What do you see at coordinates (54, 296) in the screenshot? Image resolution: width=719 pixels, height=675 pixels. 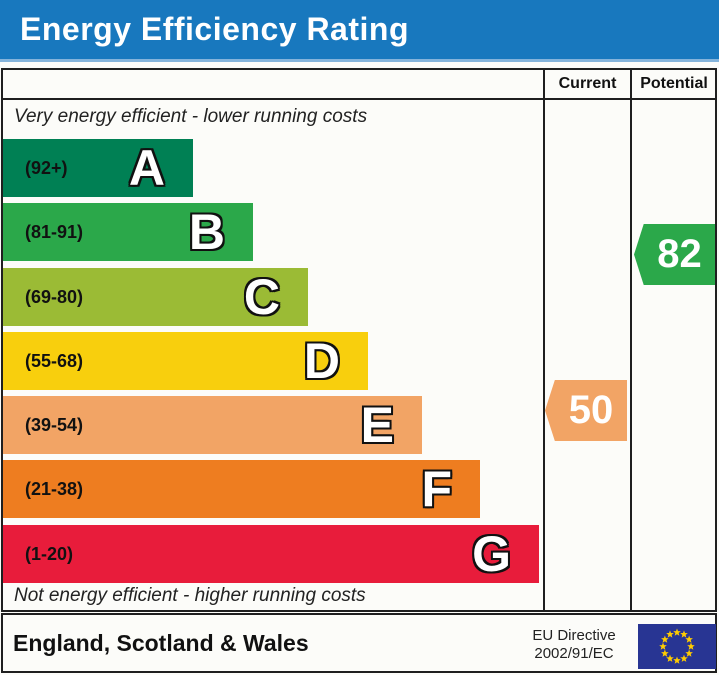 I see `band-range-label: (69-80)` at bounding box center [54, 296].